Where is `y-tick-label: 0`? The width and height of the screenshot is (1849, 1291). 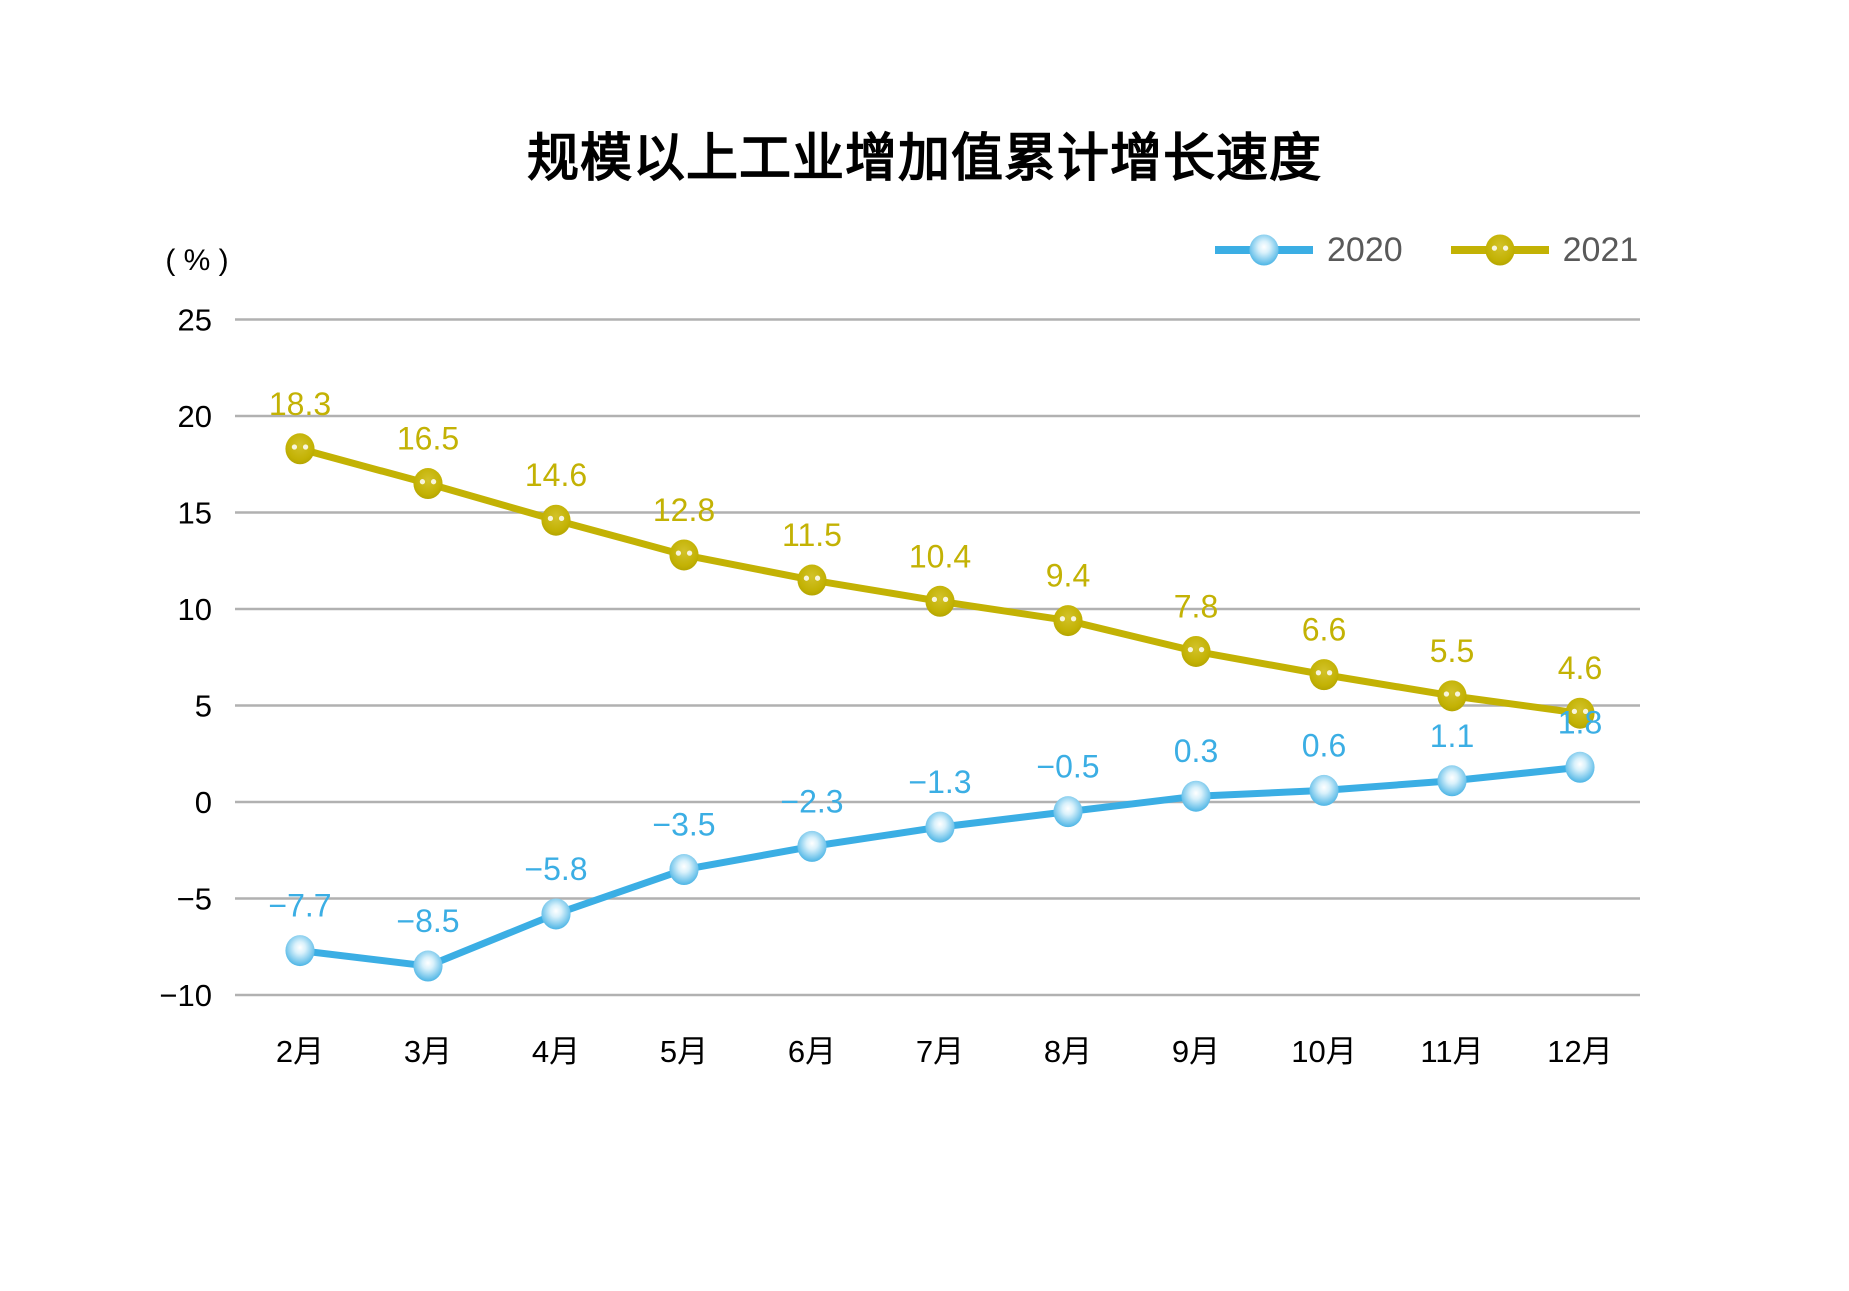
y-tick-label: 0 is located at coordinates (203, 802).